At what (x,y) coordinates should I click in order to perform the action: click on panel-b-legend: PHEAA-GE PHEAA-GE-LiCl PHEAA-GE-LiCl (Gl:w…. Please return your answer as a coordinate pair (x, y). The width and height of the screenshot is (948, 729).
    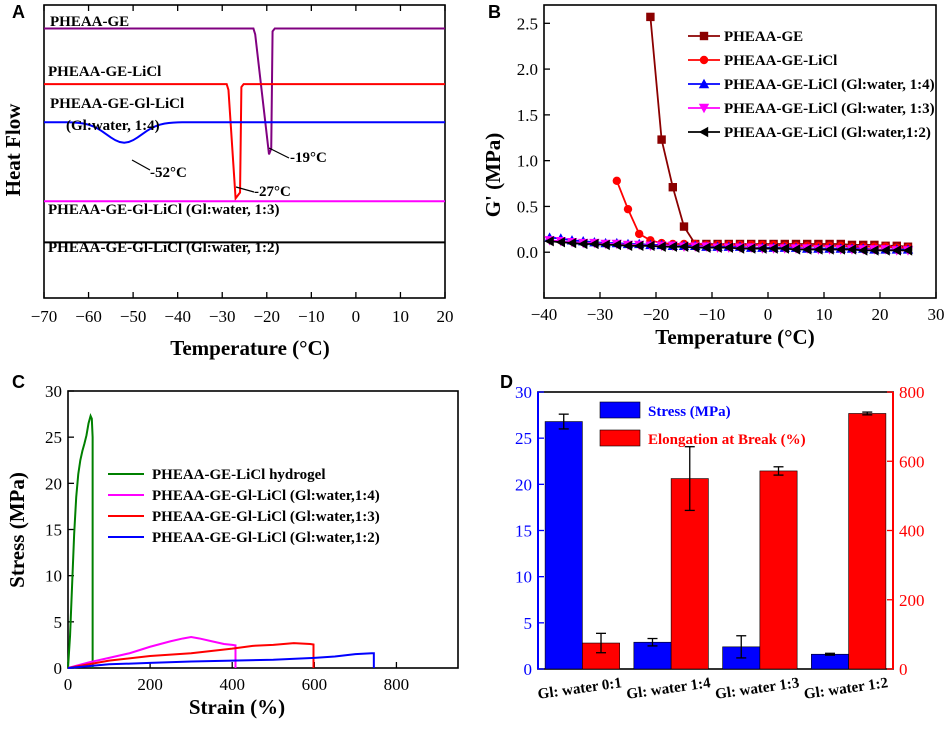
    Looking at the image, I should click on (811, 85).